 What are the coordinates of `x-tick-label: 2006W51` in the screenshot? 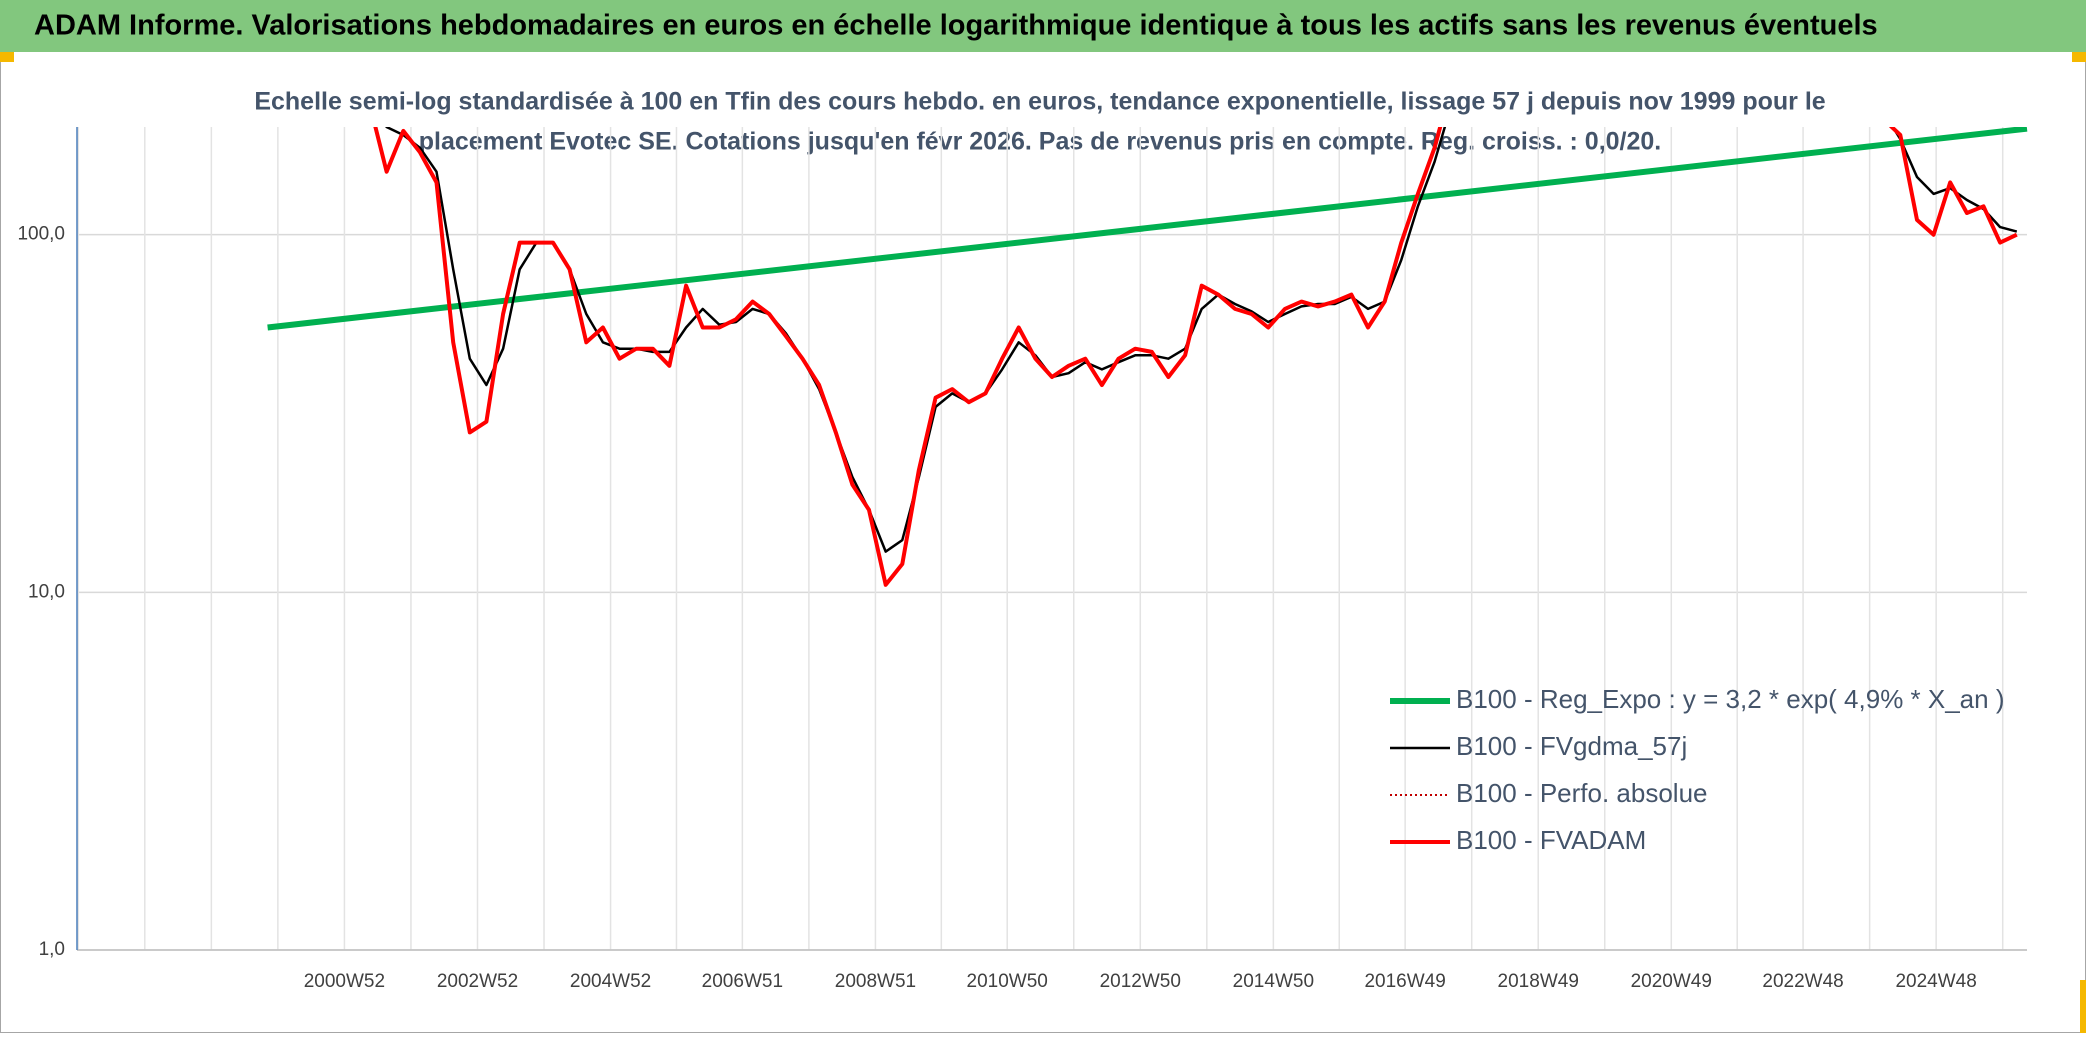 It's located at (742, 981).